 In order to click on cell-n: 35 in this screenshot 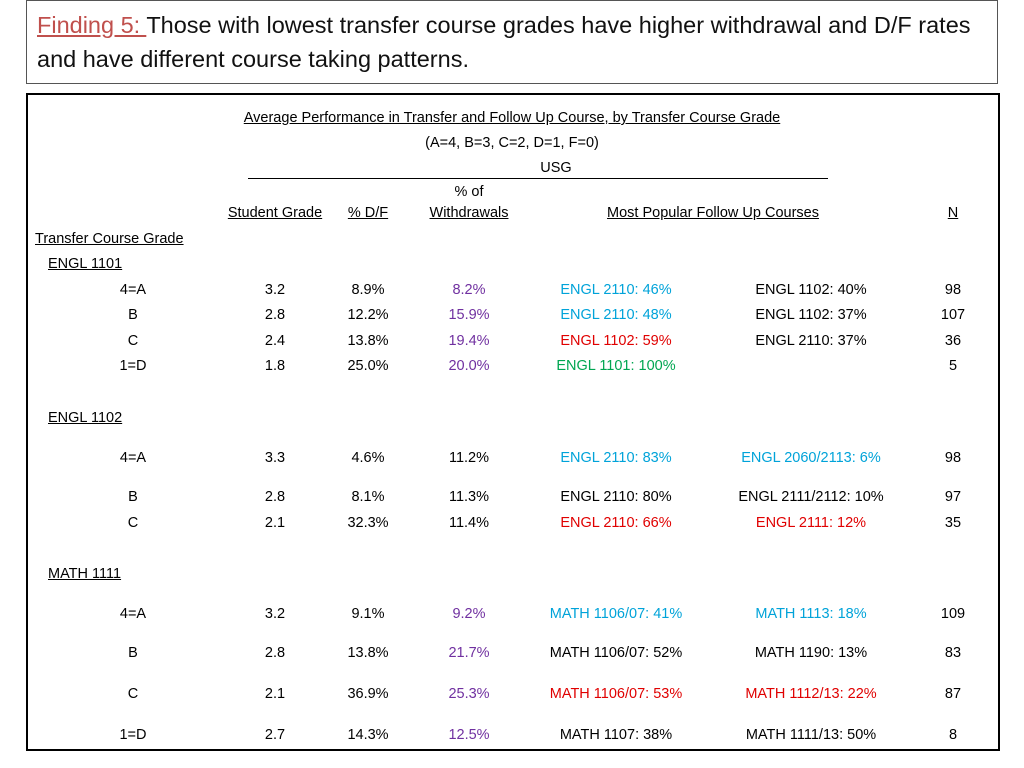, I will do `click(953, 523)`.